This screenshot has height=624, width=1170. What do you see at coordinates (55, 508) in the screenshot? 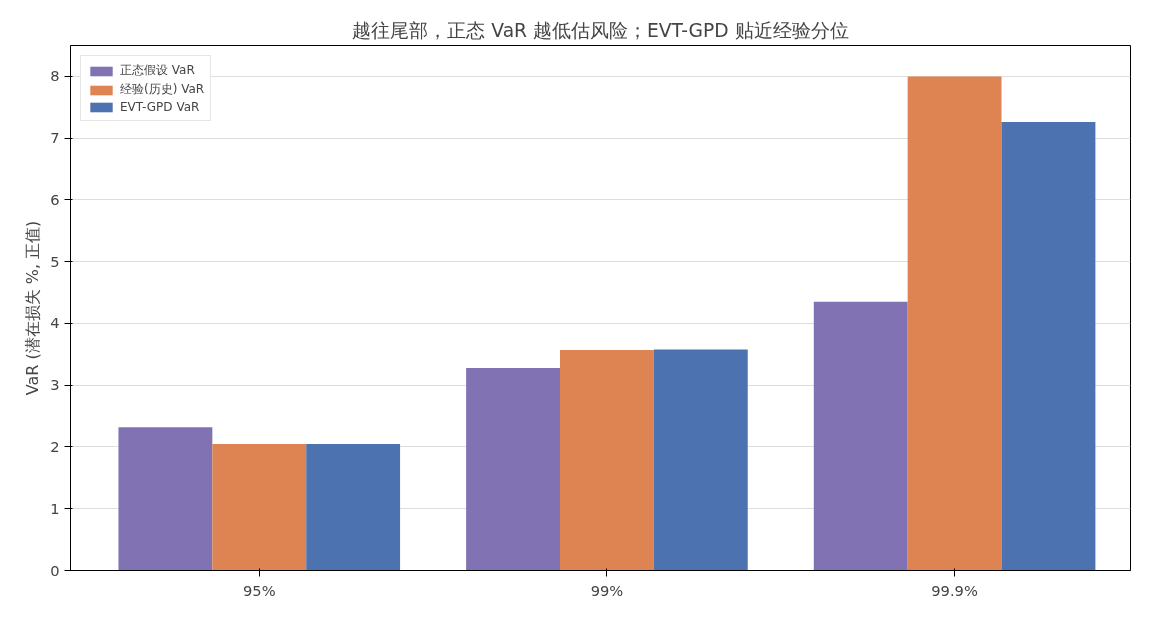
I see `y-tick-label: 1` at bounding box center [55, 508].